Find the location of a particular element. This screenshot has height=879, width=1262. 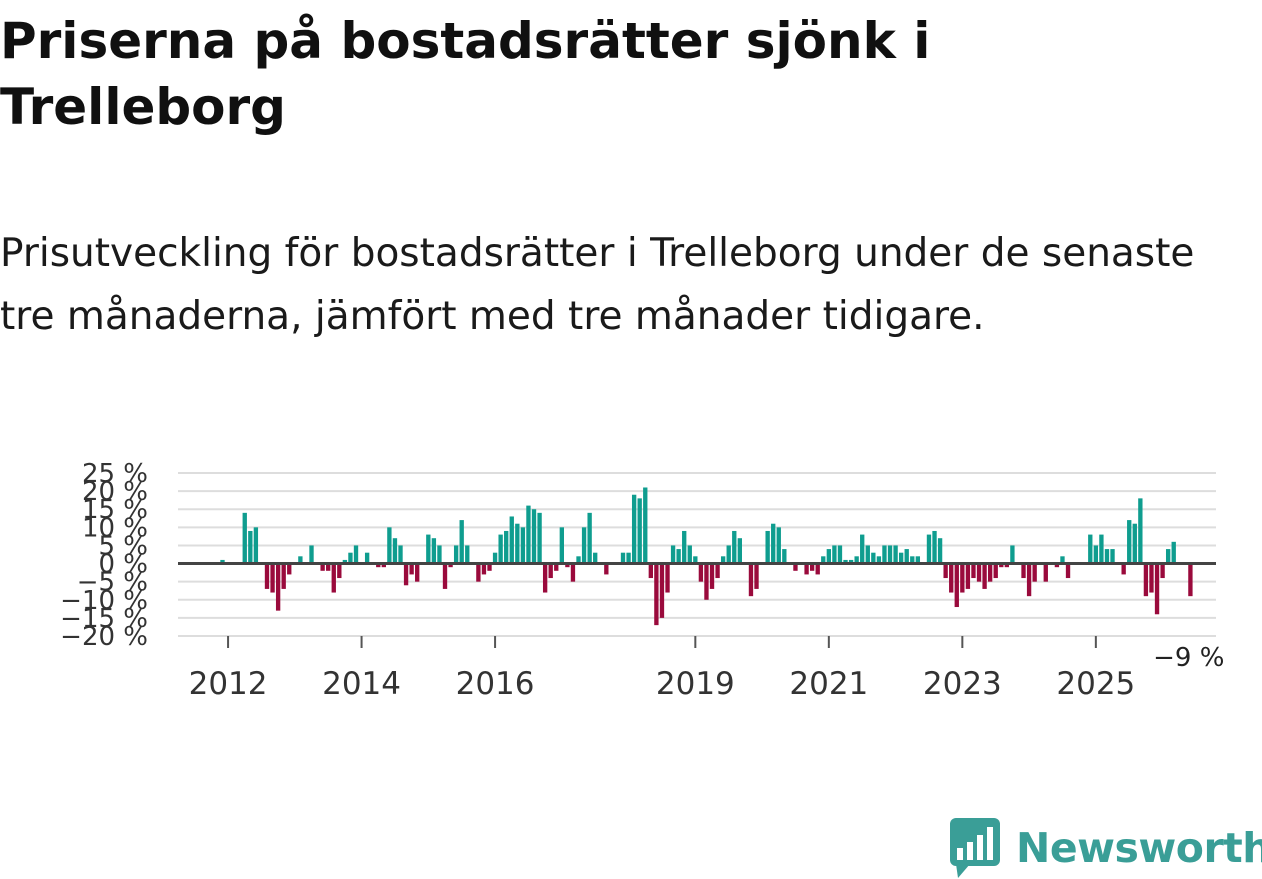

y-tick-label: 5 % is located at coordinates (123, 546).